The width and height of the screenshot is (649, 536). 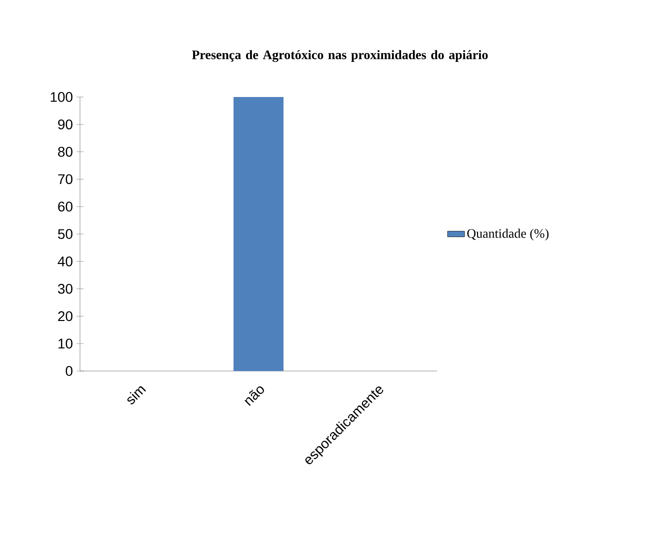 I want to click on y-tick-label: 70, so click(x=65, y=179).